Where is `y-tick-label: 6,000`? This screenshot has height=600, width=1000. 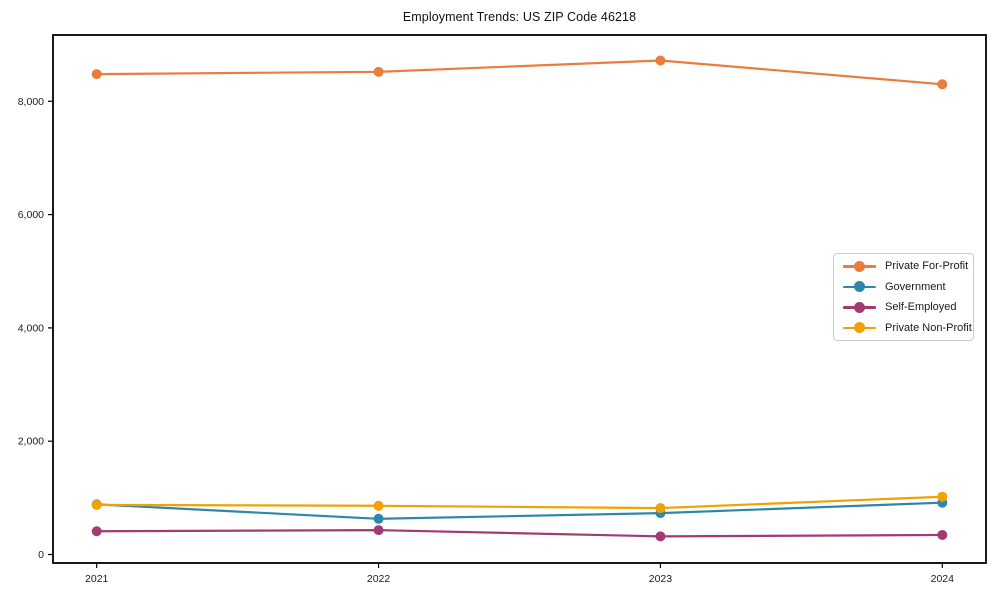 y-tick-label: 6,000 is located at coordinates (31, 215).